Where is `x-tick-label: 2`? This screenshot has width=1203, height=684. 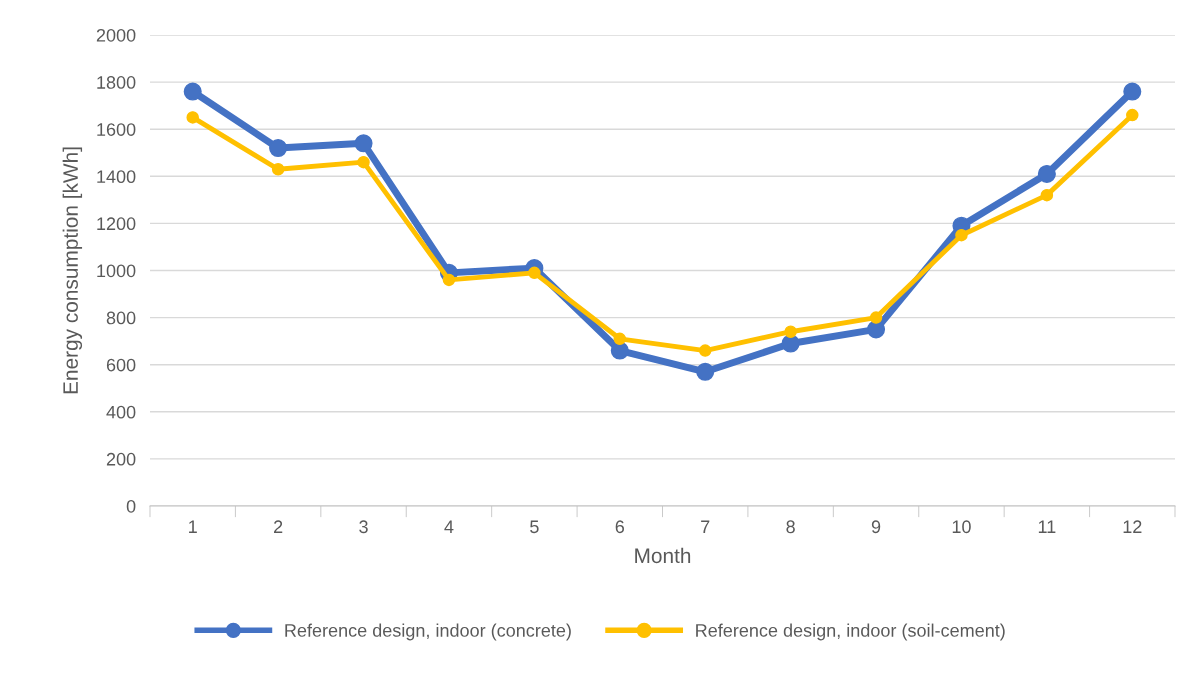
x-tick-label: 2 is located at coordinates (278, 526).